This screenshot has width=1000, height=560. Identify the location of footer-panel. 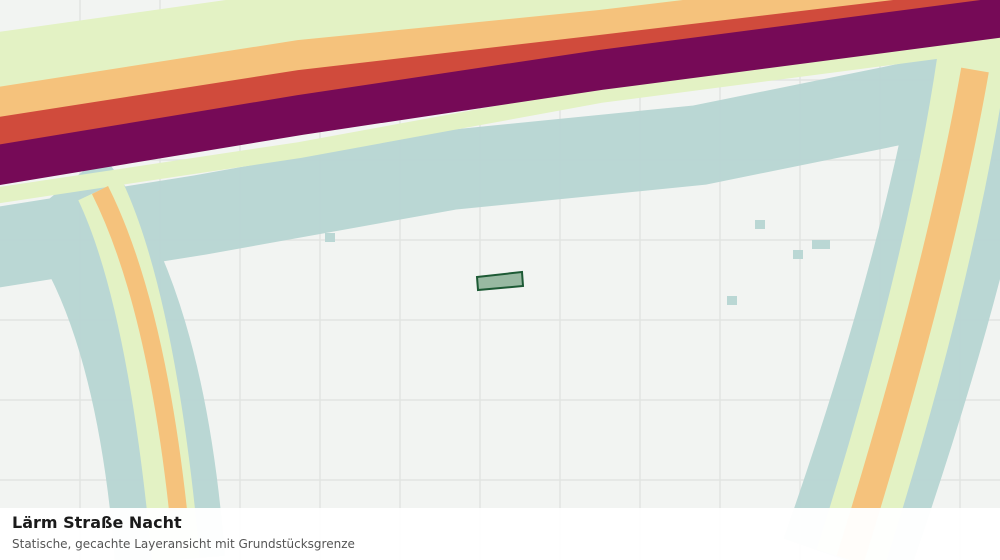
(500, 534).